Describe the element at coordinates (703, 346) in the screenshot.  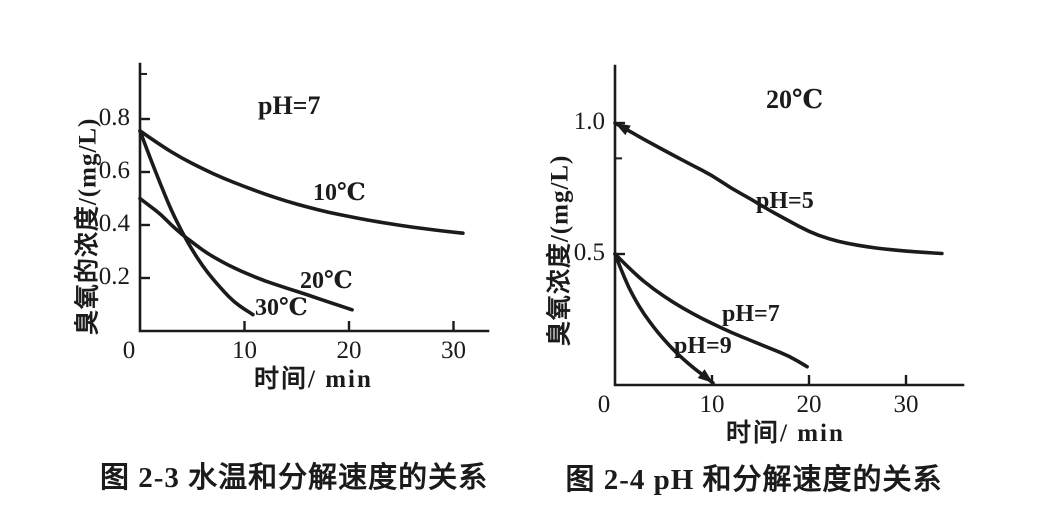
I see `fig24-series-label-ph9: pH=9` at that location.